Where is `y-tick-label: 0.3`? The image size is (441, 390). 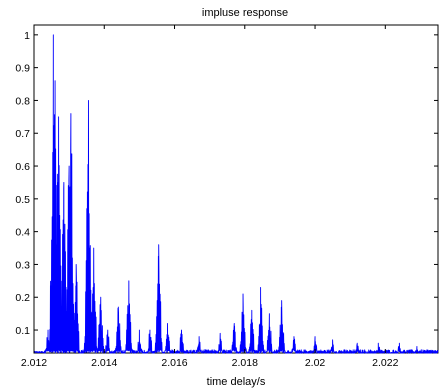 y-tick-label: 0.3 is located at coordinates (22, 265).